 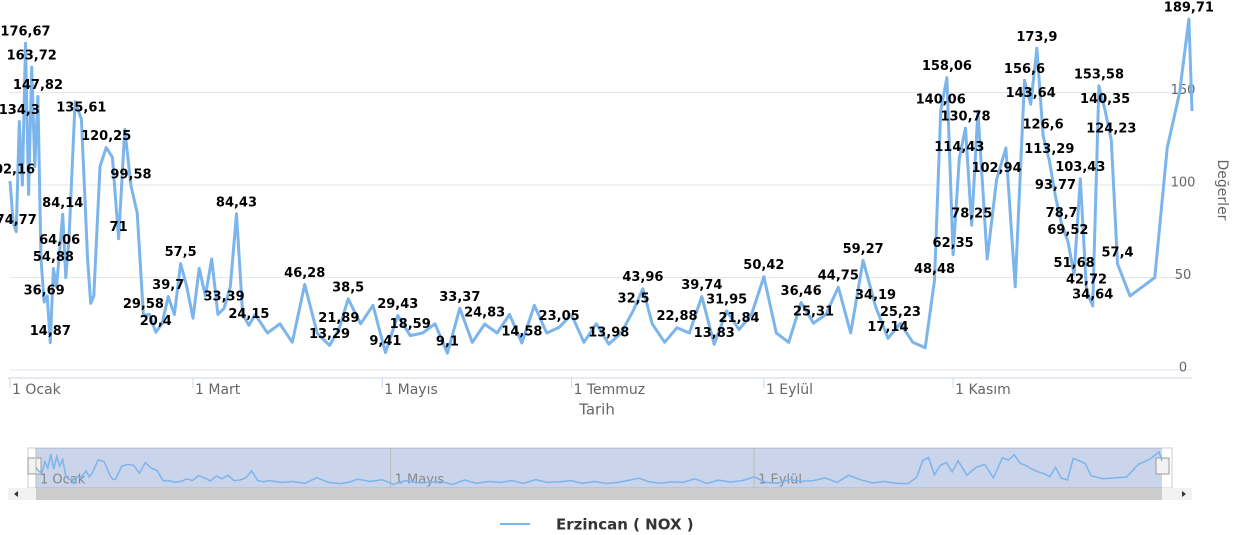 What do you see at coordinates (143, 304) in the screenshot?
I see `data-label: 29,58` at bounding box center [143, 304].